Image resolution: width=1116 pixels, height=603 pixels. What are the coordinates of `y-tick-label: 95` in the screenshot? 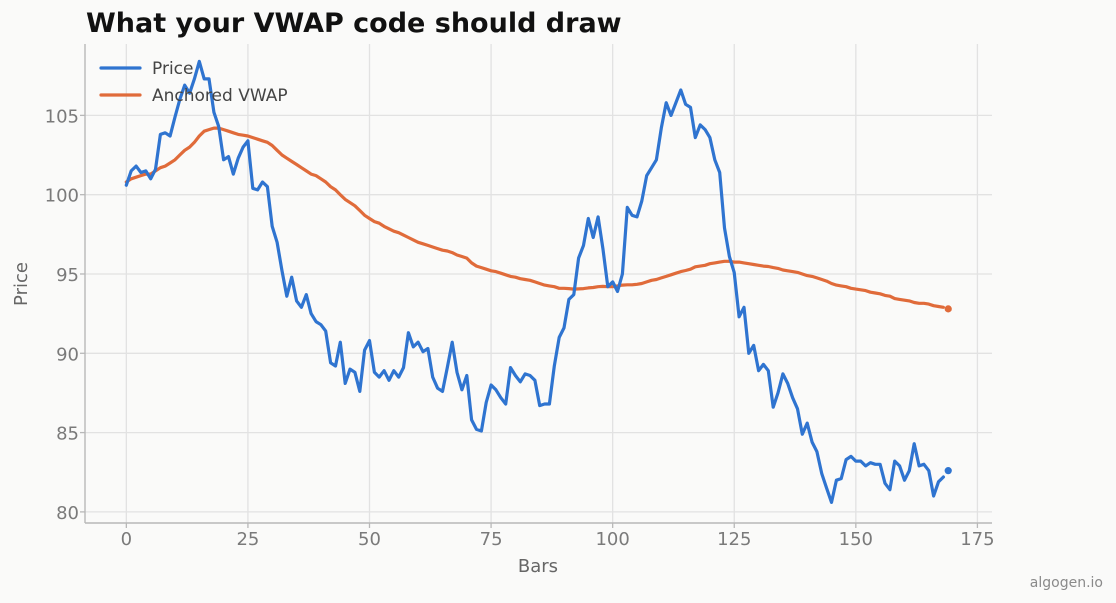 It's located at (67, 275).